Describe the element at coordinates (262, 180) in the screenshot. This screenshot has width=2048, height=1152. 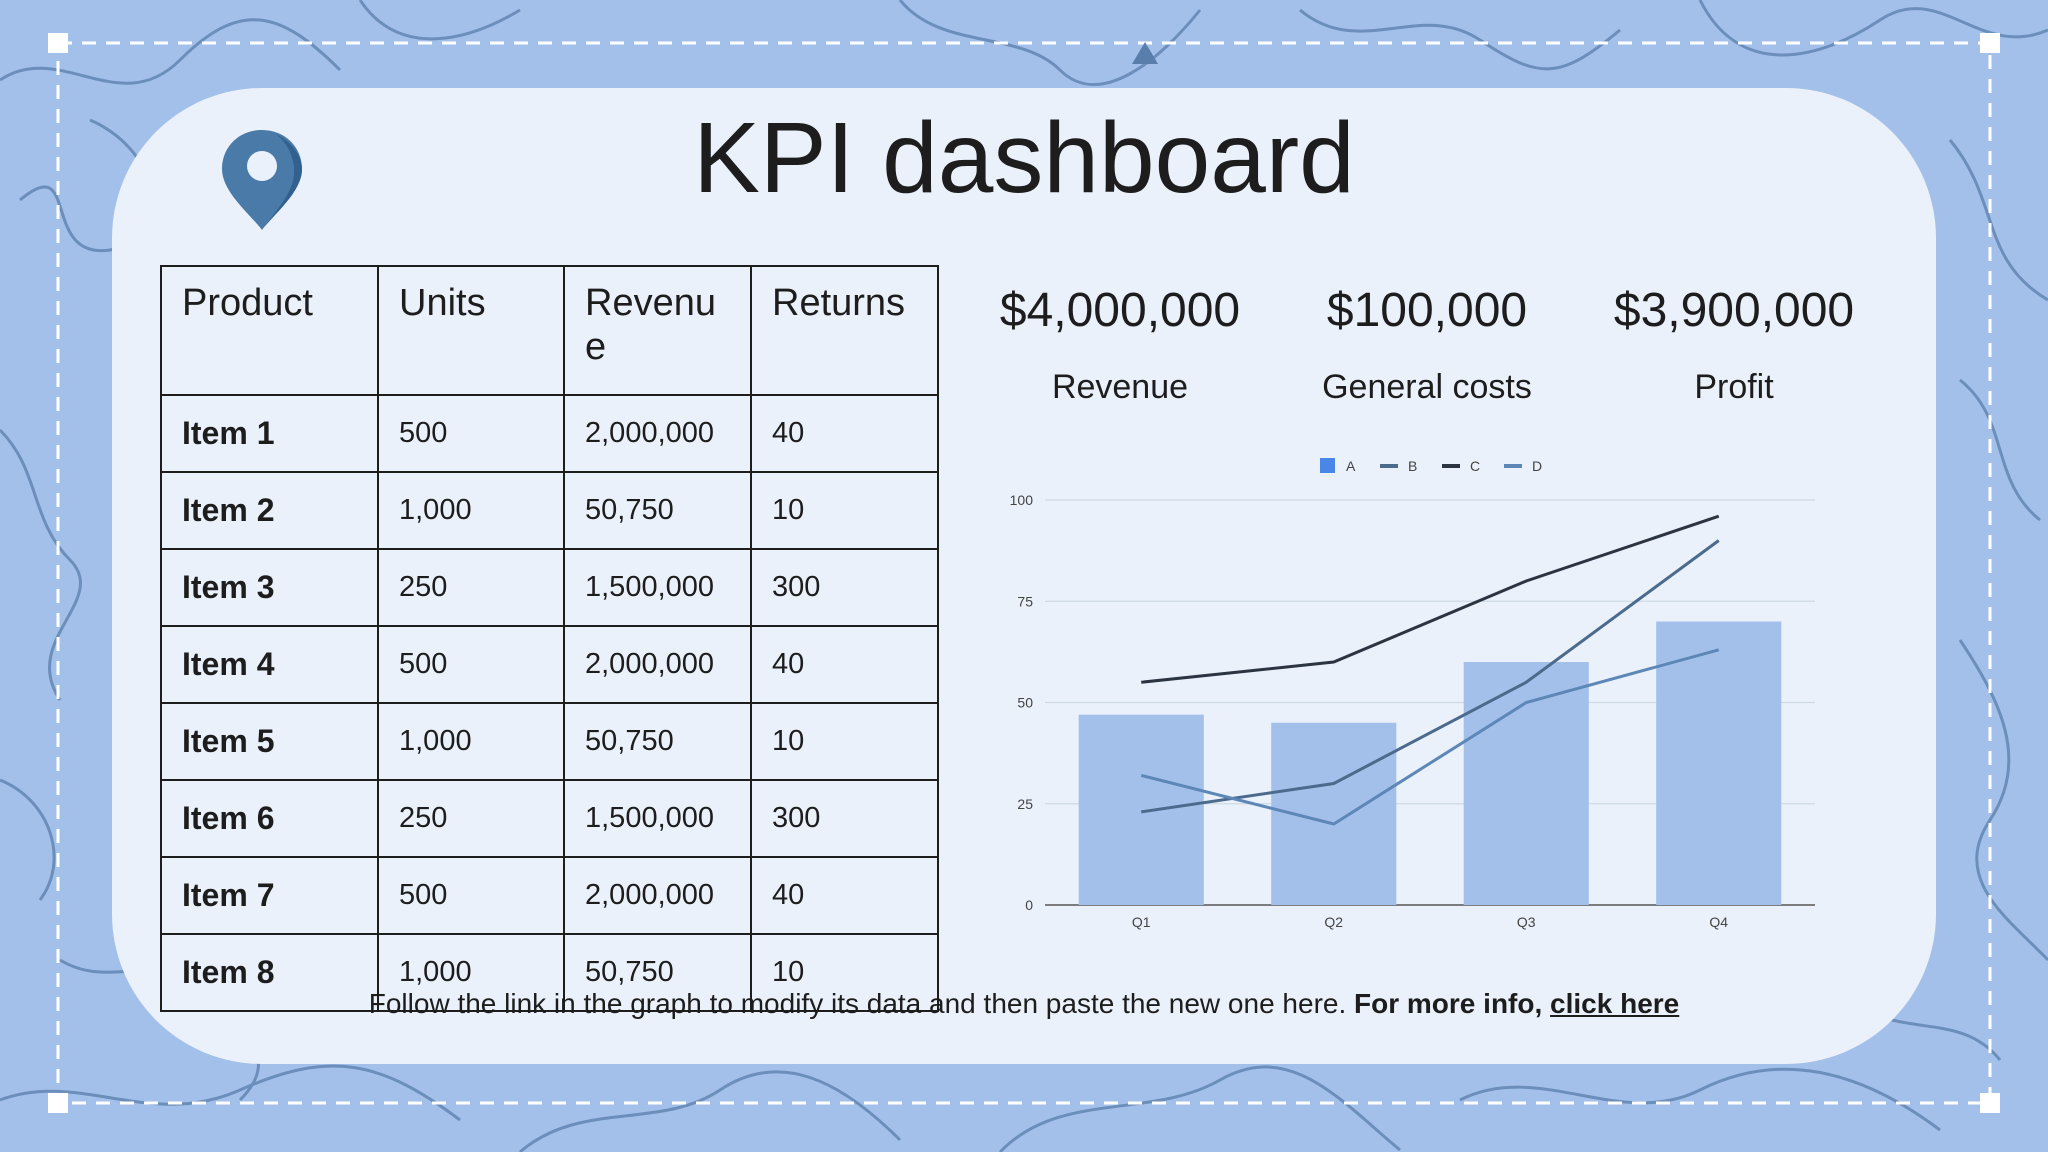
I see `map-pin-icon` at that location.